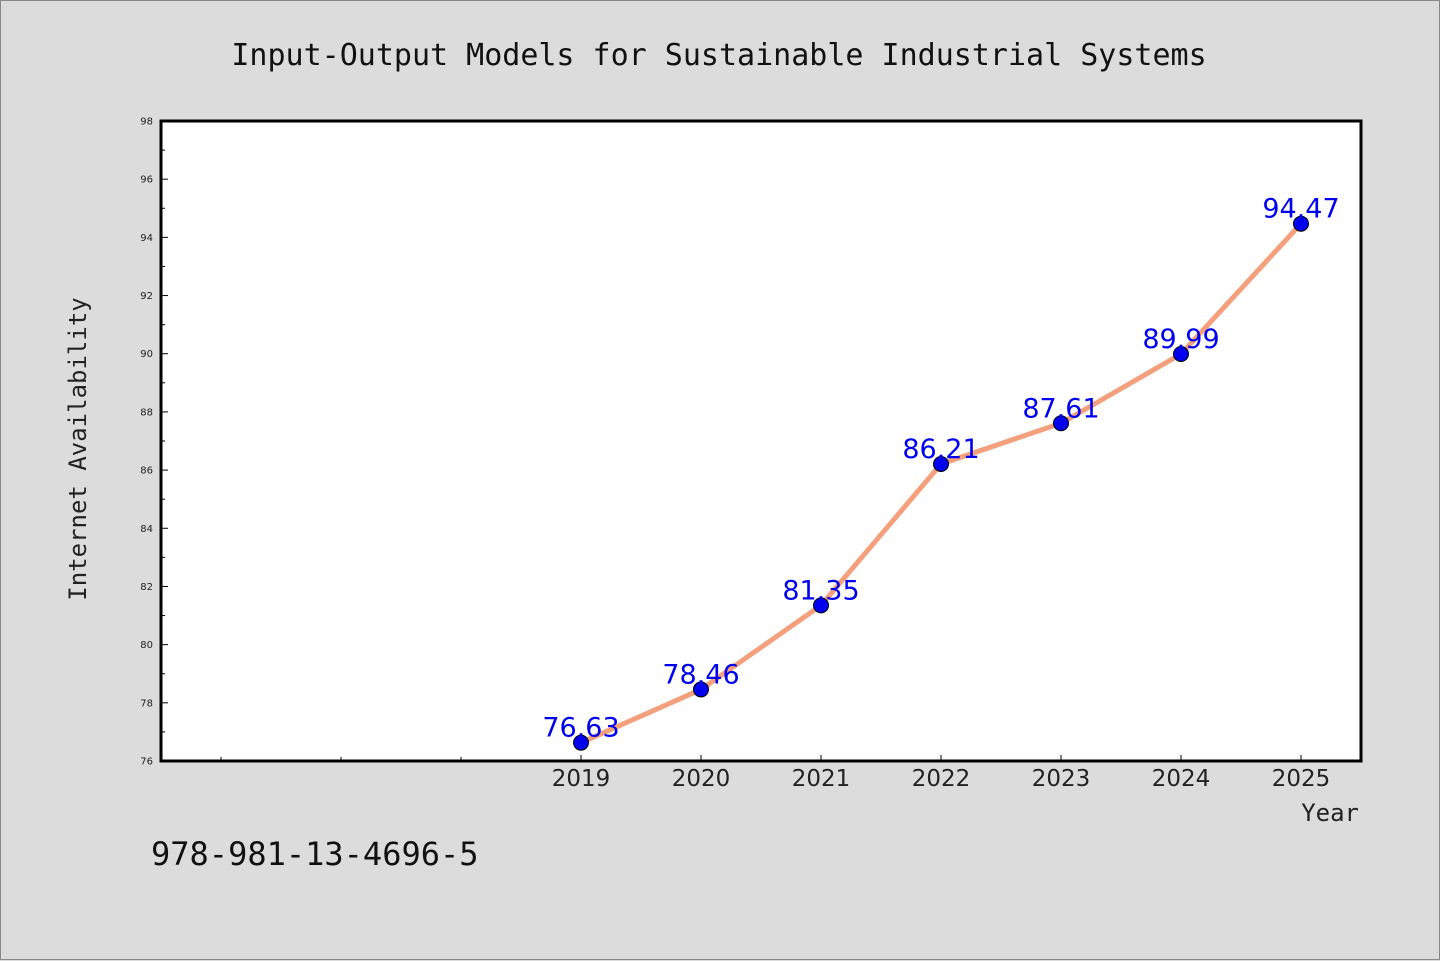 The height and width of the screenshot is (961, 1440). What do you see at coordinates (775, 773) in the screenshot?
I see `x-axis: 2019 2020 2021 2022 2023 2024 2025` at bounding box center [775, 773].